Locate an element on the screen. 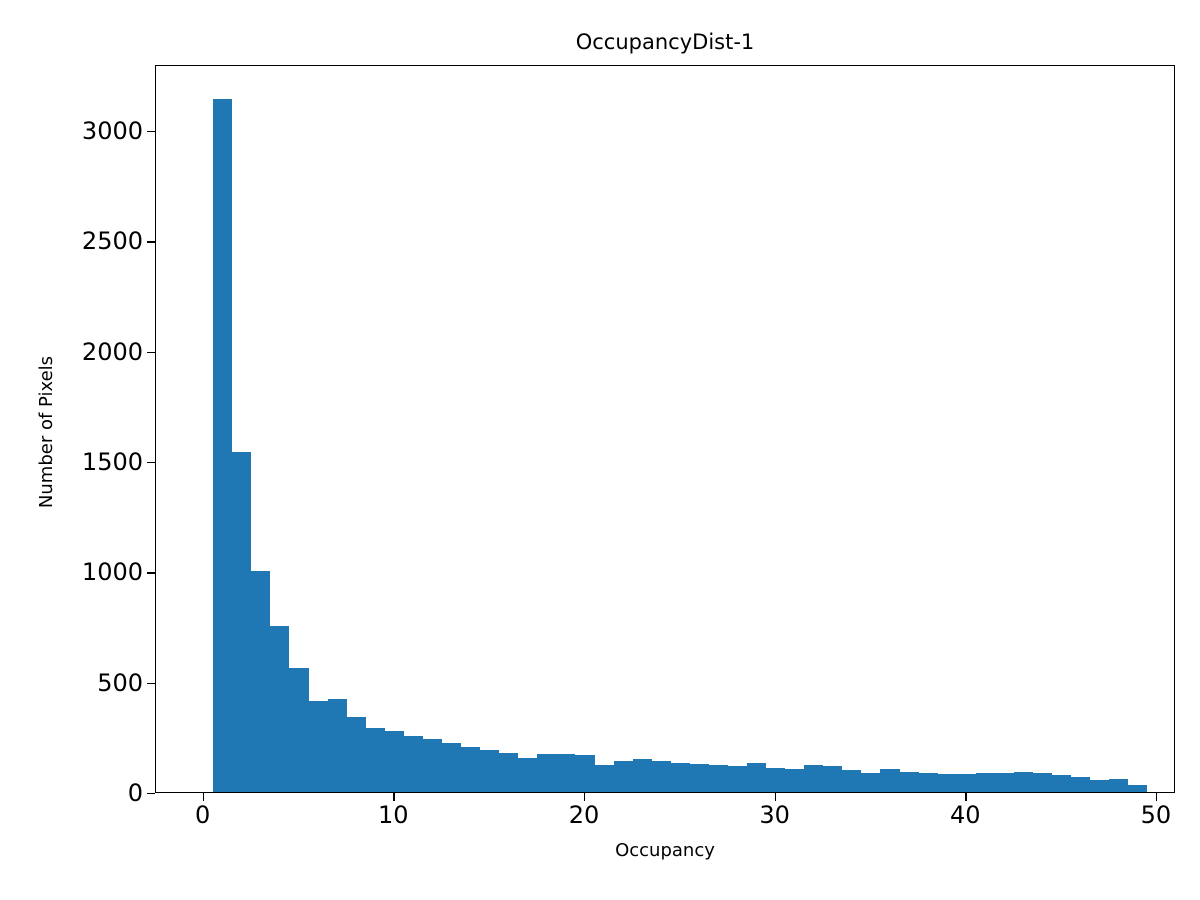 Image resolution: width=1200 pixels, height=900 pixels. x-tick-label: 10 is located at coordinates (393, 815).